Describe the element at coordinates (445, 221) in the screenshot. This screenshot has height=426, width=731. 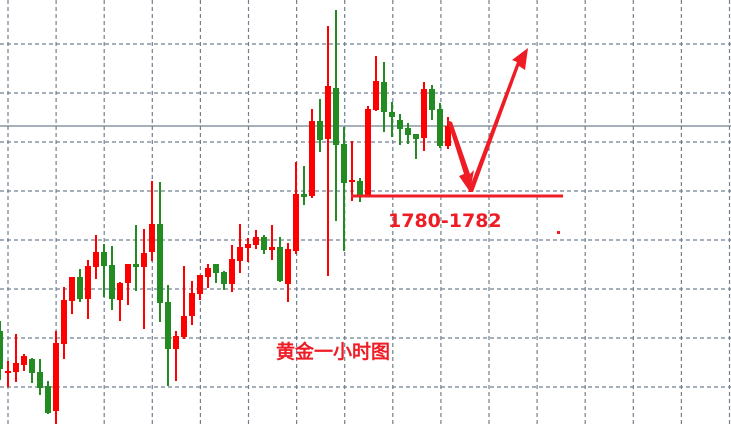
I see `support-label: 1780-1782` at that location.